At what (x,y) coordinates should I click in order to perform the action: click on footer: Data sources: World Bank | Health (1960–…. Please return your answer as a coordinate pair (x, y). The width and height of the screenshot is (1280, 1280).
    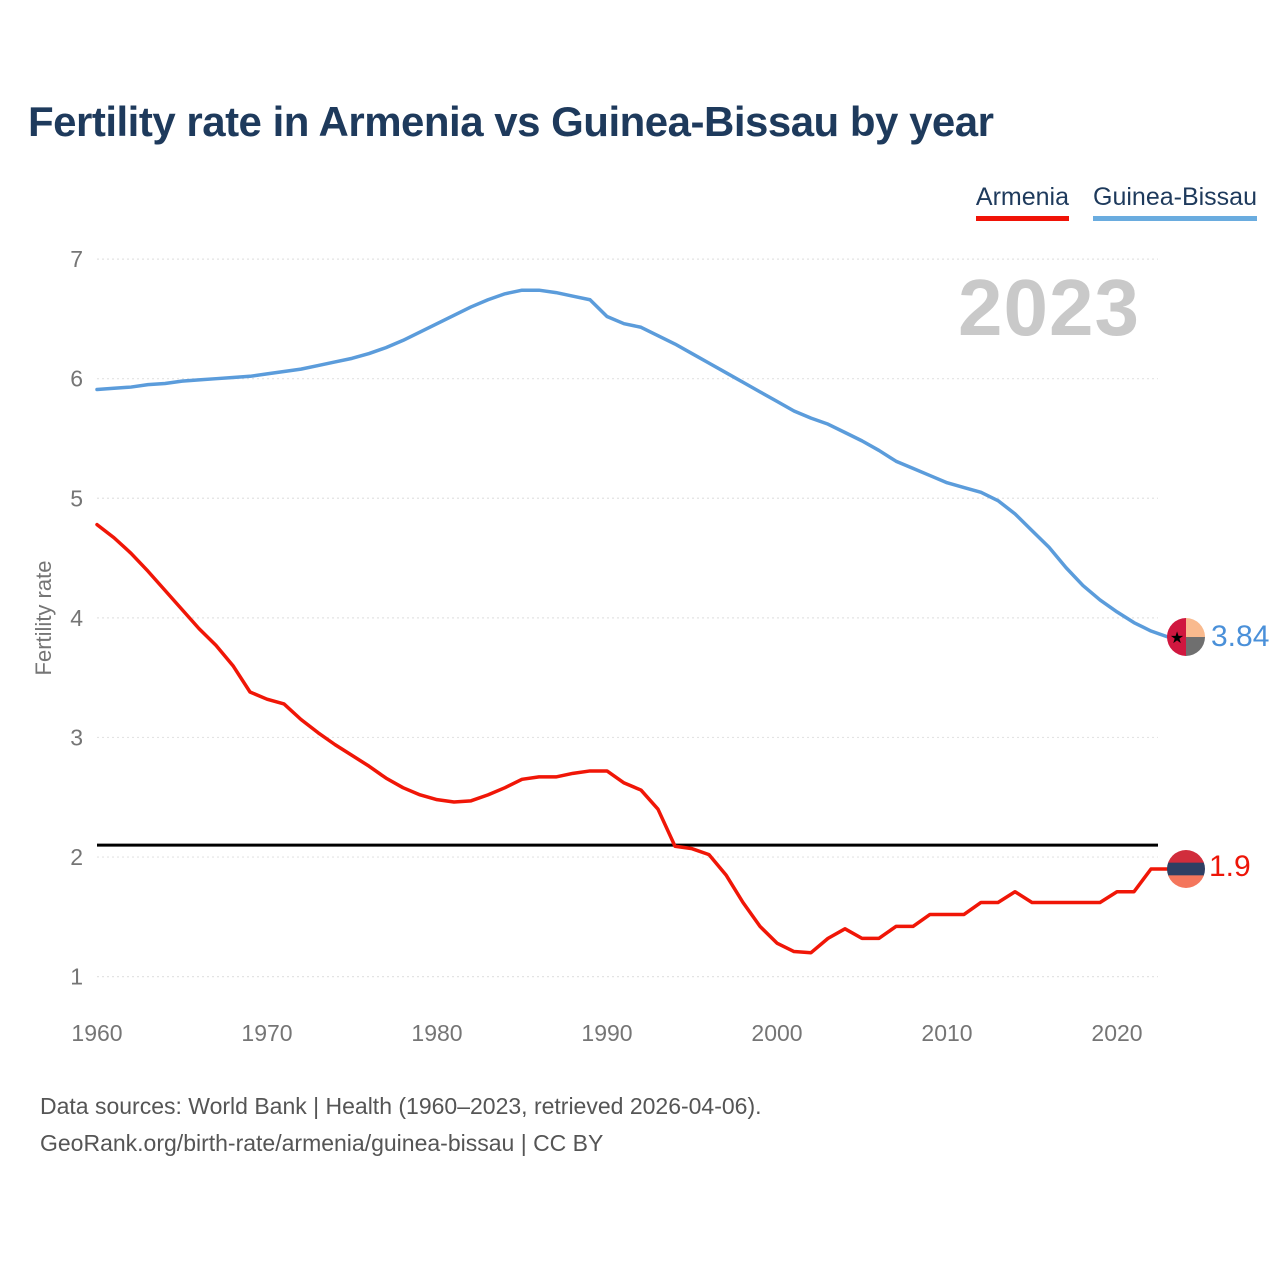
    Looking at the image, I should click on (401, 1125).